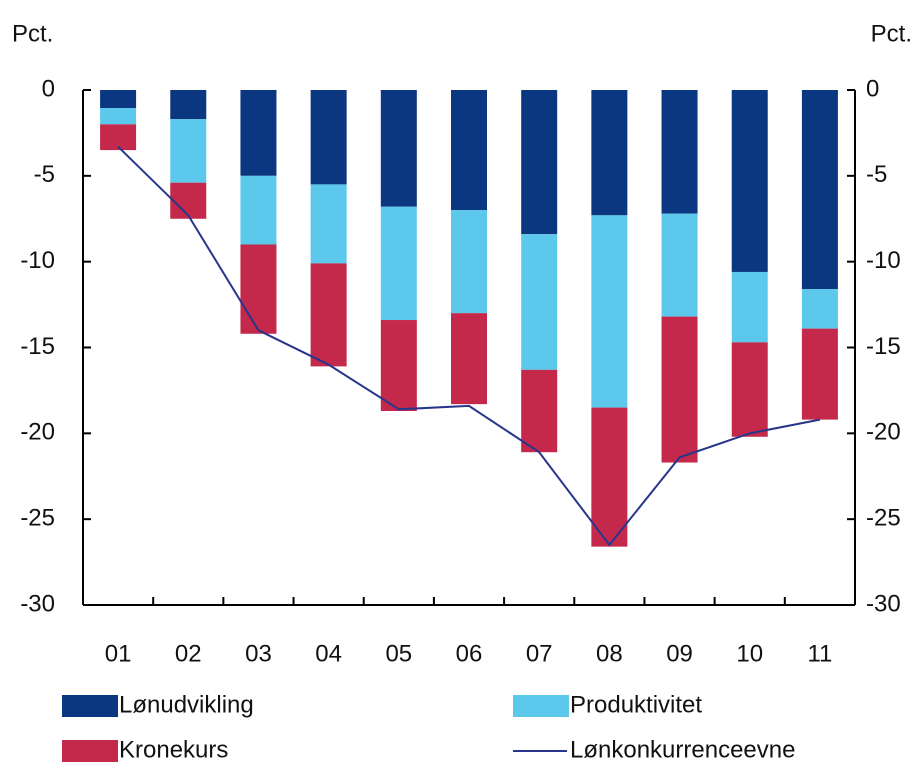  I want to click on y-tick-label: -10, so click(37, 260).